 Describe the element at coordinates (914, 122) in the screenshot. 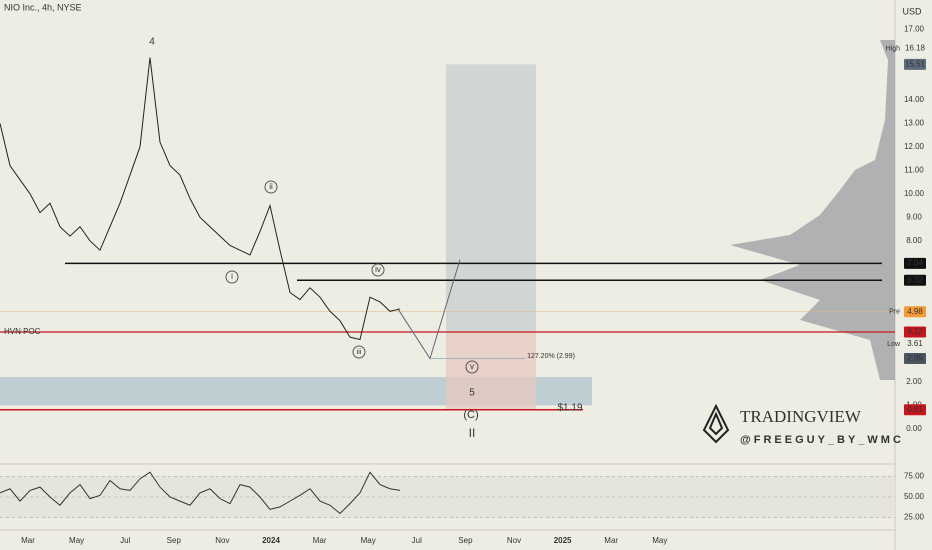

I see `y-tick-label: 13.00` at that location.